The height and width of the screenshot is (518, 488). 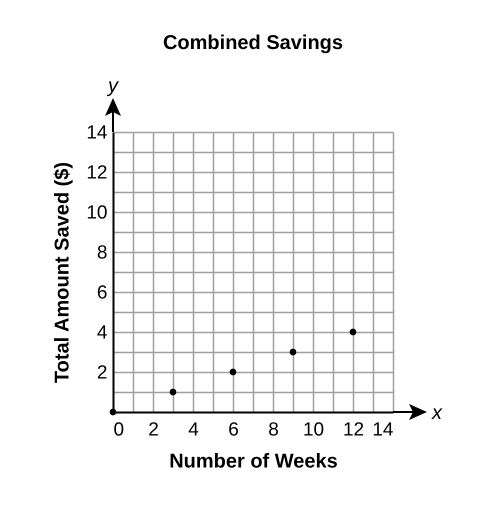 What do you see at coordinates (273, 430) in the screenshot?
I see `x-tick-label: 8` at bounding box center [273, 430].